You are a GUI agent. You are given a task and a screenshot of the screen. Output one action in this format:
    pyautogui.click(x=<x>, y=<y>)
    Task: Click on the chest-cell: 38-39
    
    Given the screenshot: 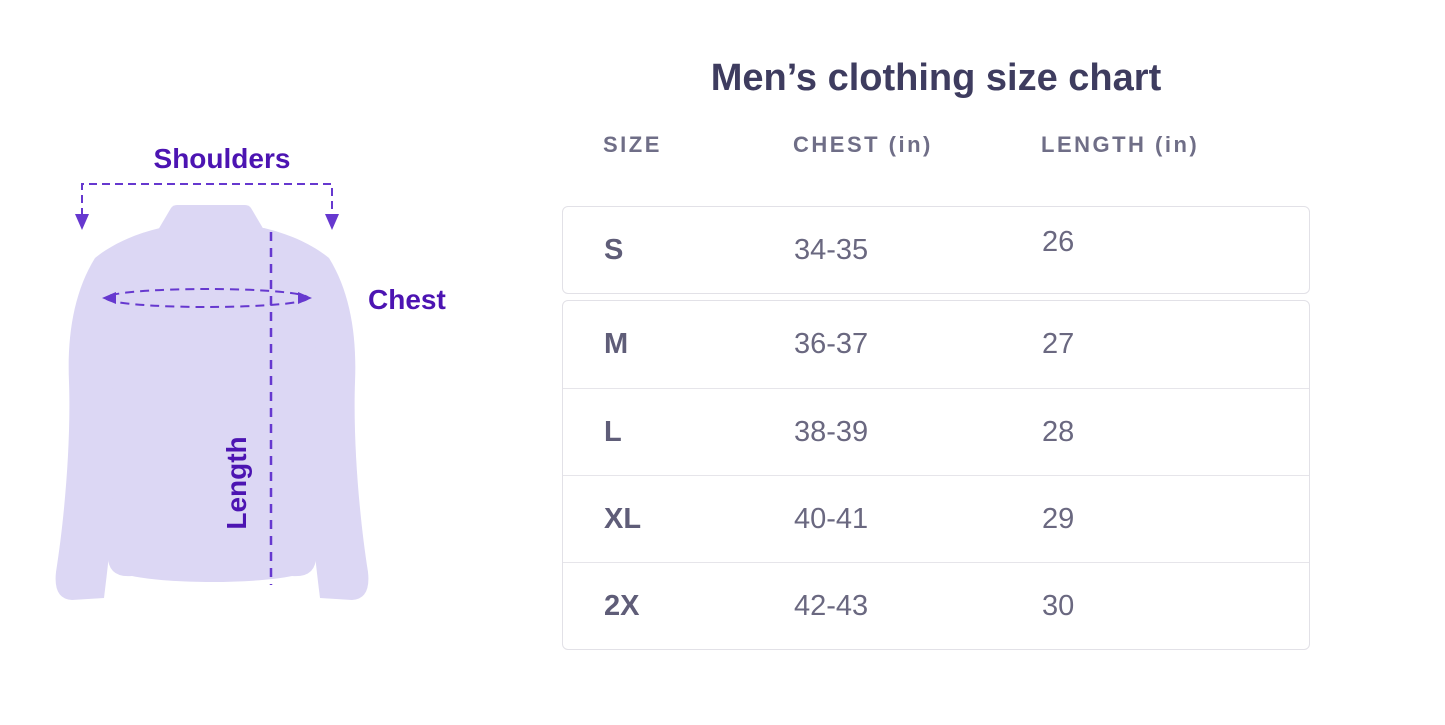 What is the action you would take?
    pyautogui.click(x=831, y=431)
    